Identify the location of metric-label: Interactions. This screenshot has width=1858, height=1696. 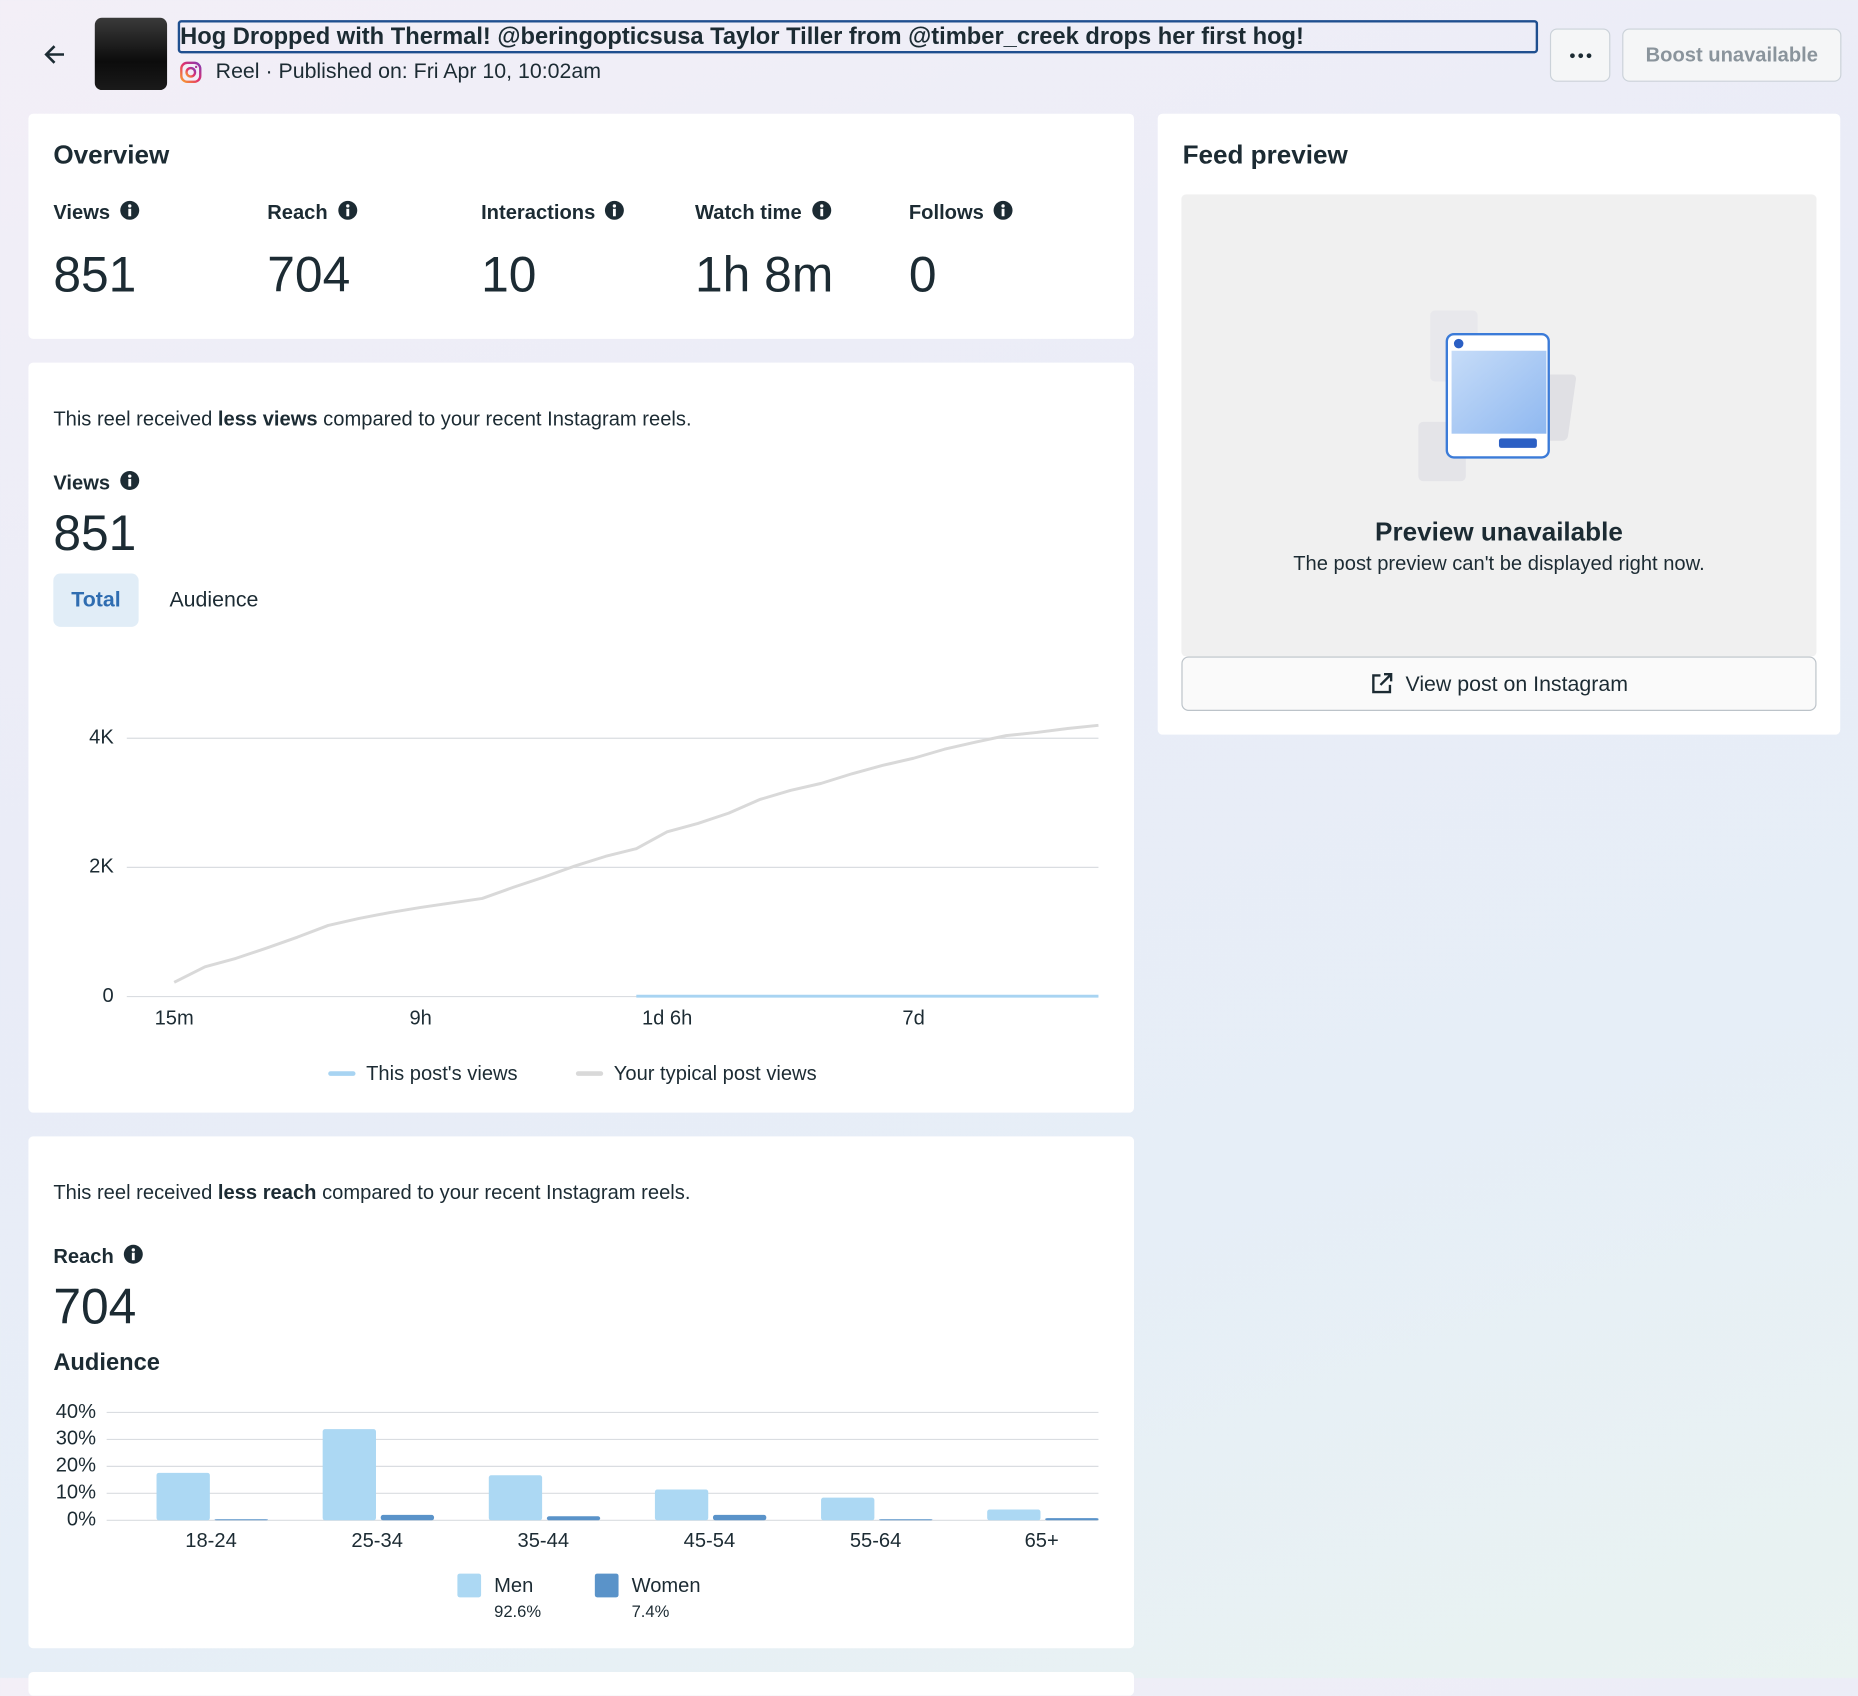
(553, 213).